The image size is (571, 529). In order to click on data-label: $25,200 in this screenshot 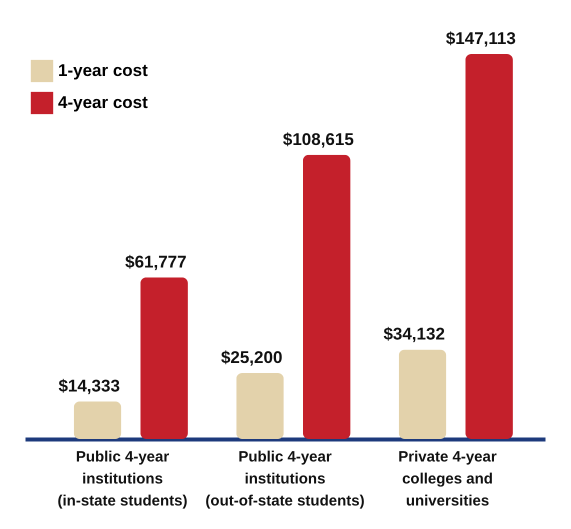, I will do `click(251, 358)`.